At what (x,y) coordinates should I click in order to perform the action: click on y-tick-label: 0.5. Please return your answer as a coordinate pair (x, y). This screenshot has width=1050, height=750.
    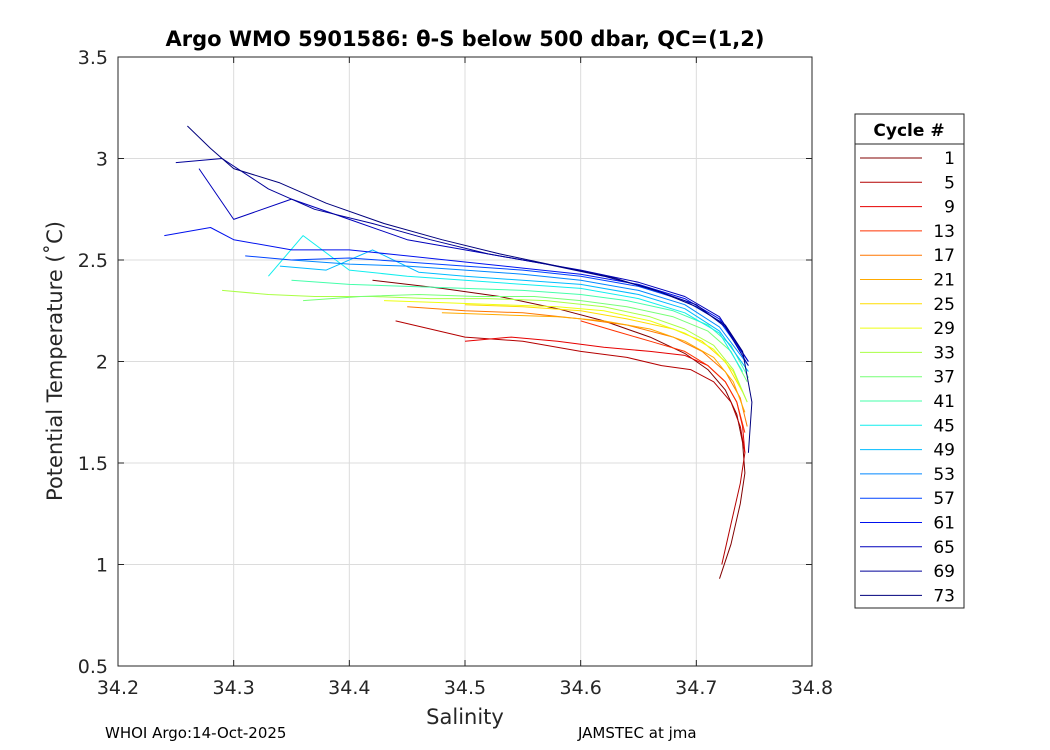
    Looking at the image, I should click on (93, 667).